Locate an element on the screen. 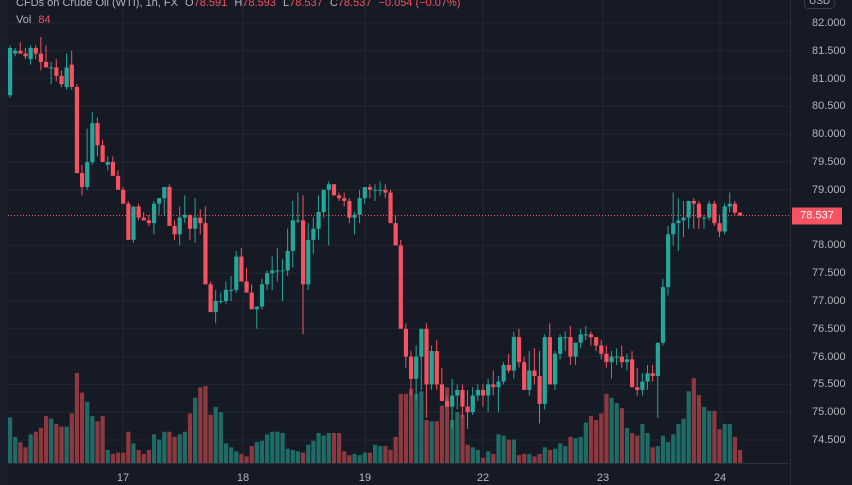 This screenshot has height=485, width=852. volume-label: Vol is located at coordinates (24, 20).